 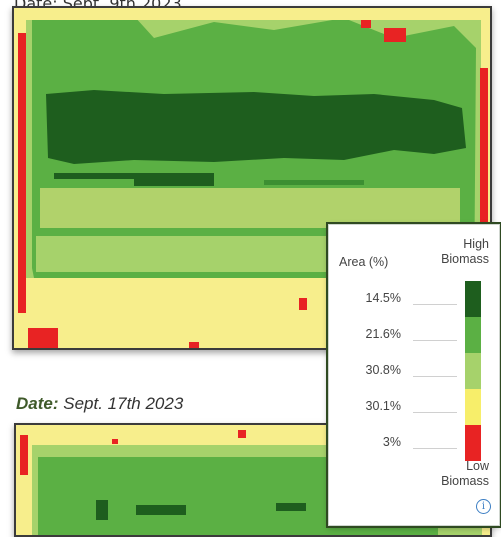 I want to click on legend-high-label-line1: High, so click(x=476, y=244).